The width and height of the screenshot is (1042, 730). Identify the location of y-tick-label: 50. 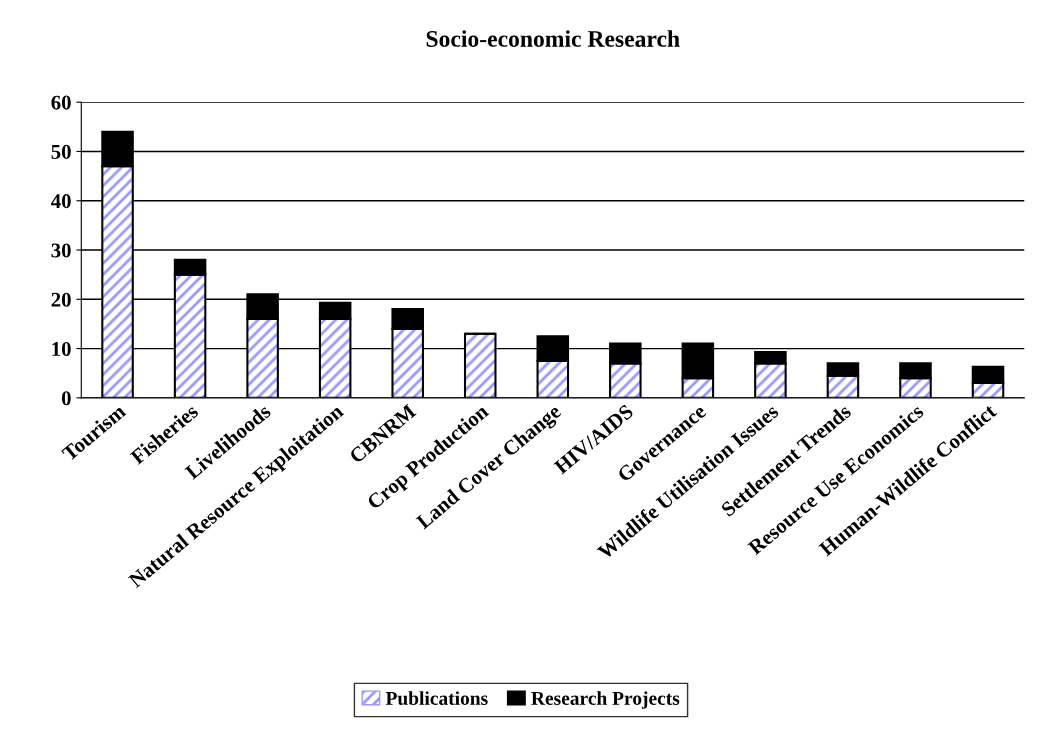
(61, 151).